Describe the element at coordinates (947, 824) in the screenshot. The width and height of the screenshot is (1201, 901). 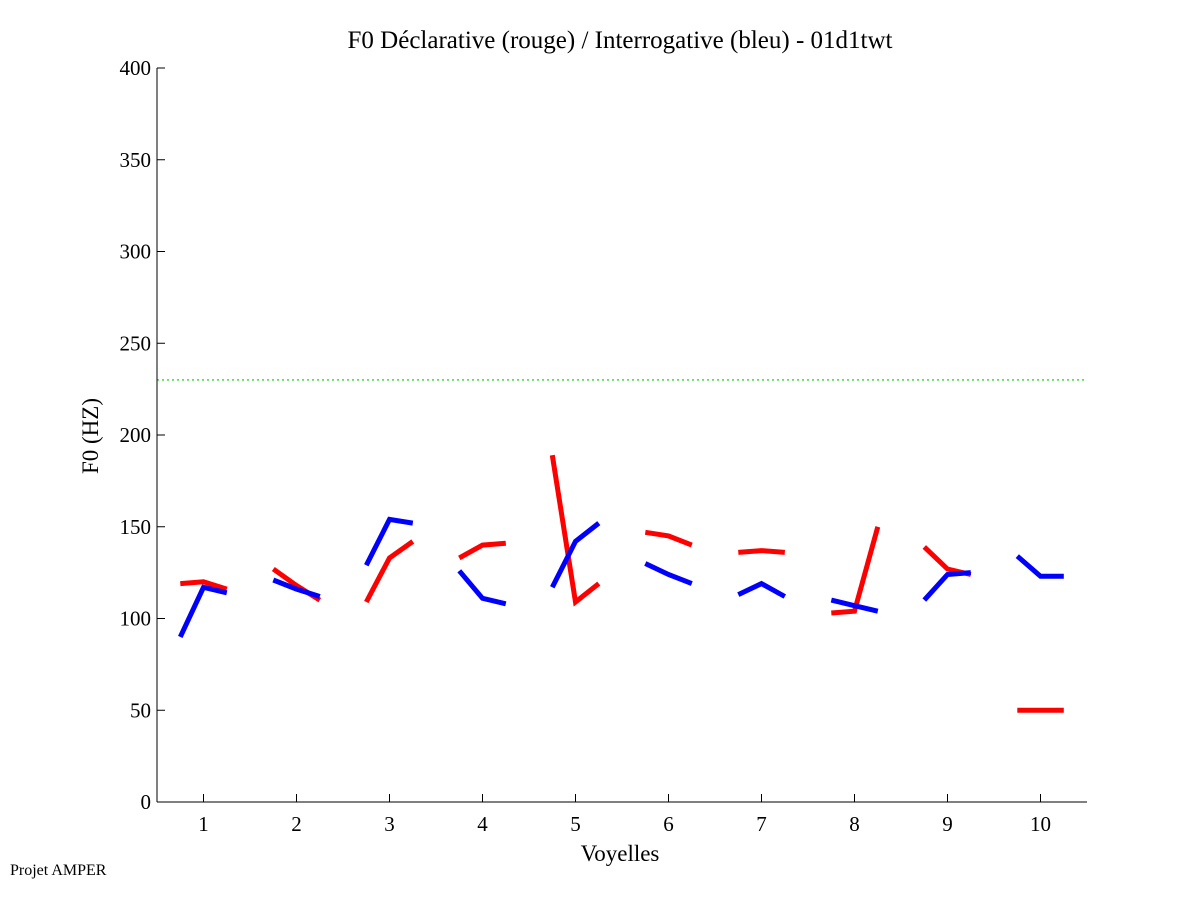
I see `x-tick-label-9: 9` at that location.